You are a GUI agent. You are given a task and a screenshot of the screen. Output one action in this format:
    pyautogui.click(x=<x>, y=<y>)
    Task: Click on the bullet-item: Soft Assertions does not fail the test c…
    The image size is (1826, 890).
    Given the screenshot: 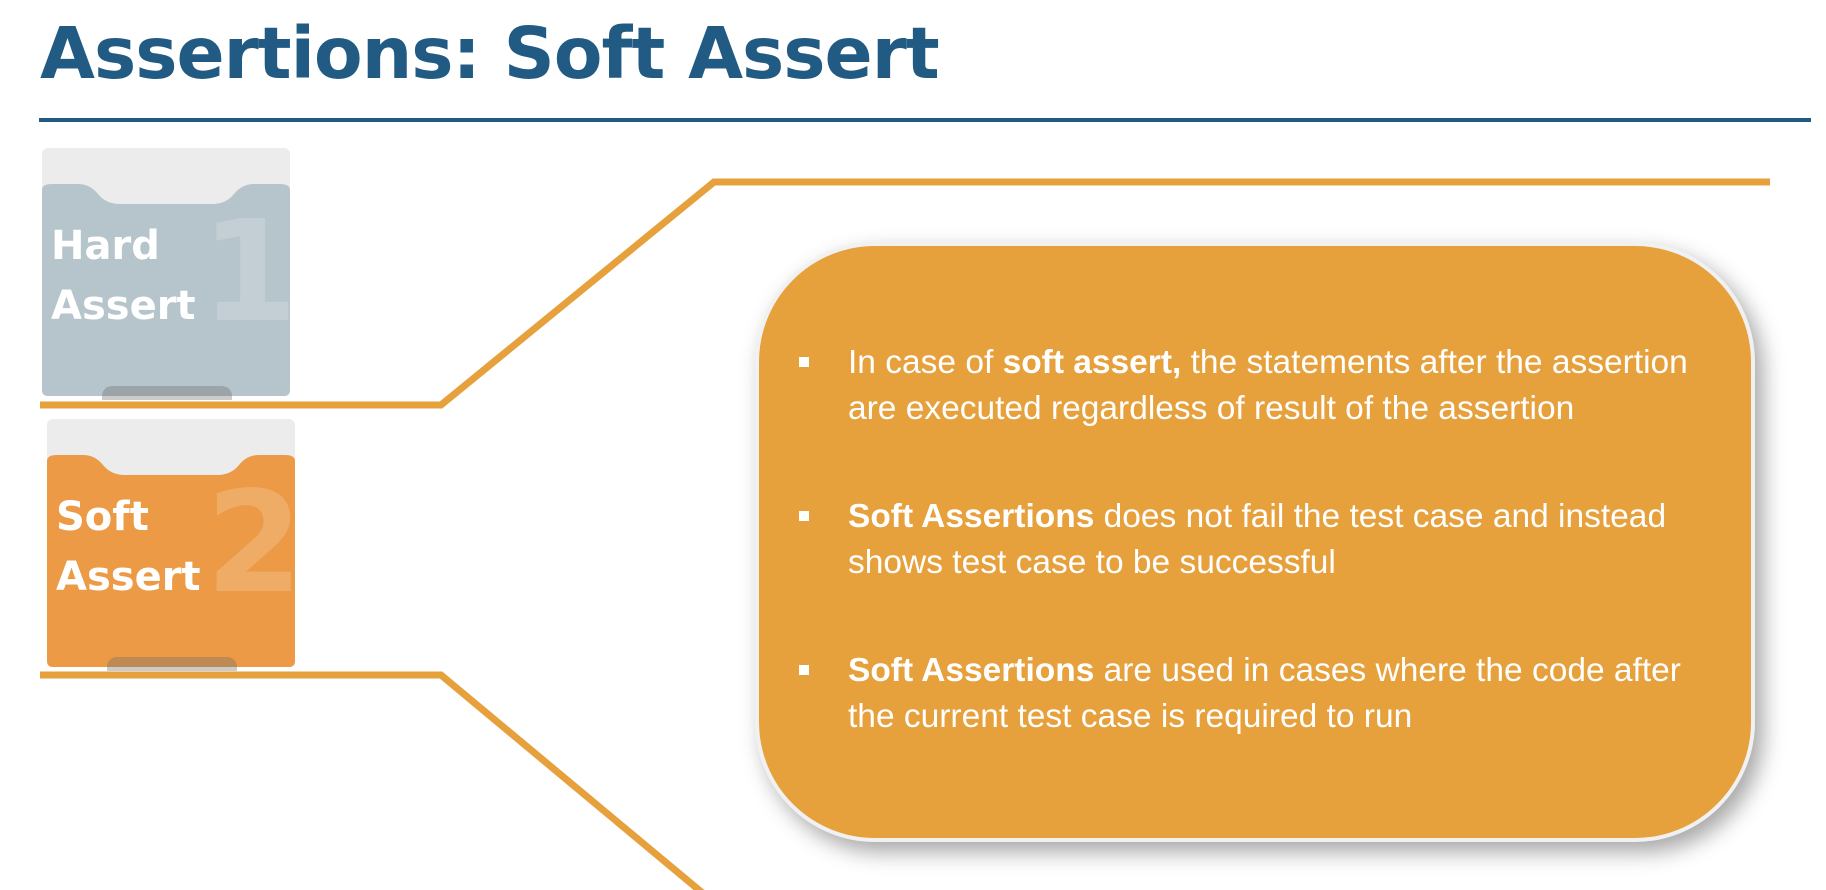 What is the action you would take?
    pyautogui.click(x=1259, y=540)
    